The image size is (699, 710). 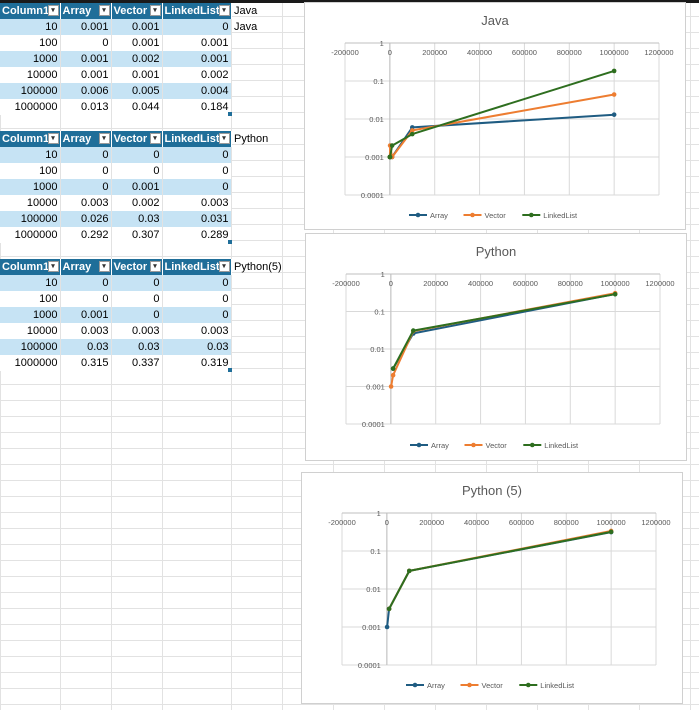 I want to click on cell: 0.315, so click(x=86, y=363).